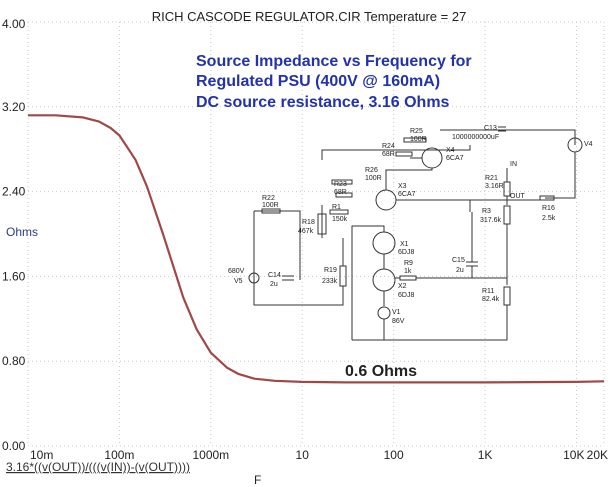 This screenshot has width=610, height=487. What do you see at coordinates (14, 107) in the screenshot?
I see `y-tick-label: 3.20` at bounding box center [14, 107].